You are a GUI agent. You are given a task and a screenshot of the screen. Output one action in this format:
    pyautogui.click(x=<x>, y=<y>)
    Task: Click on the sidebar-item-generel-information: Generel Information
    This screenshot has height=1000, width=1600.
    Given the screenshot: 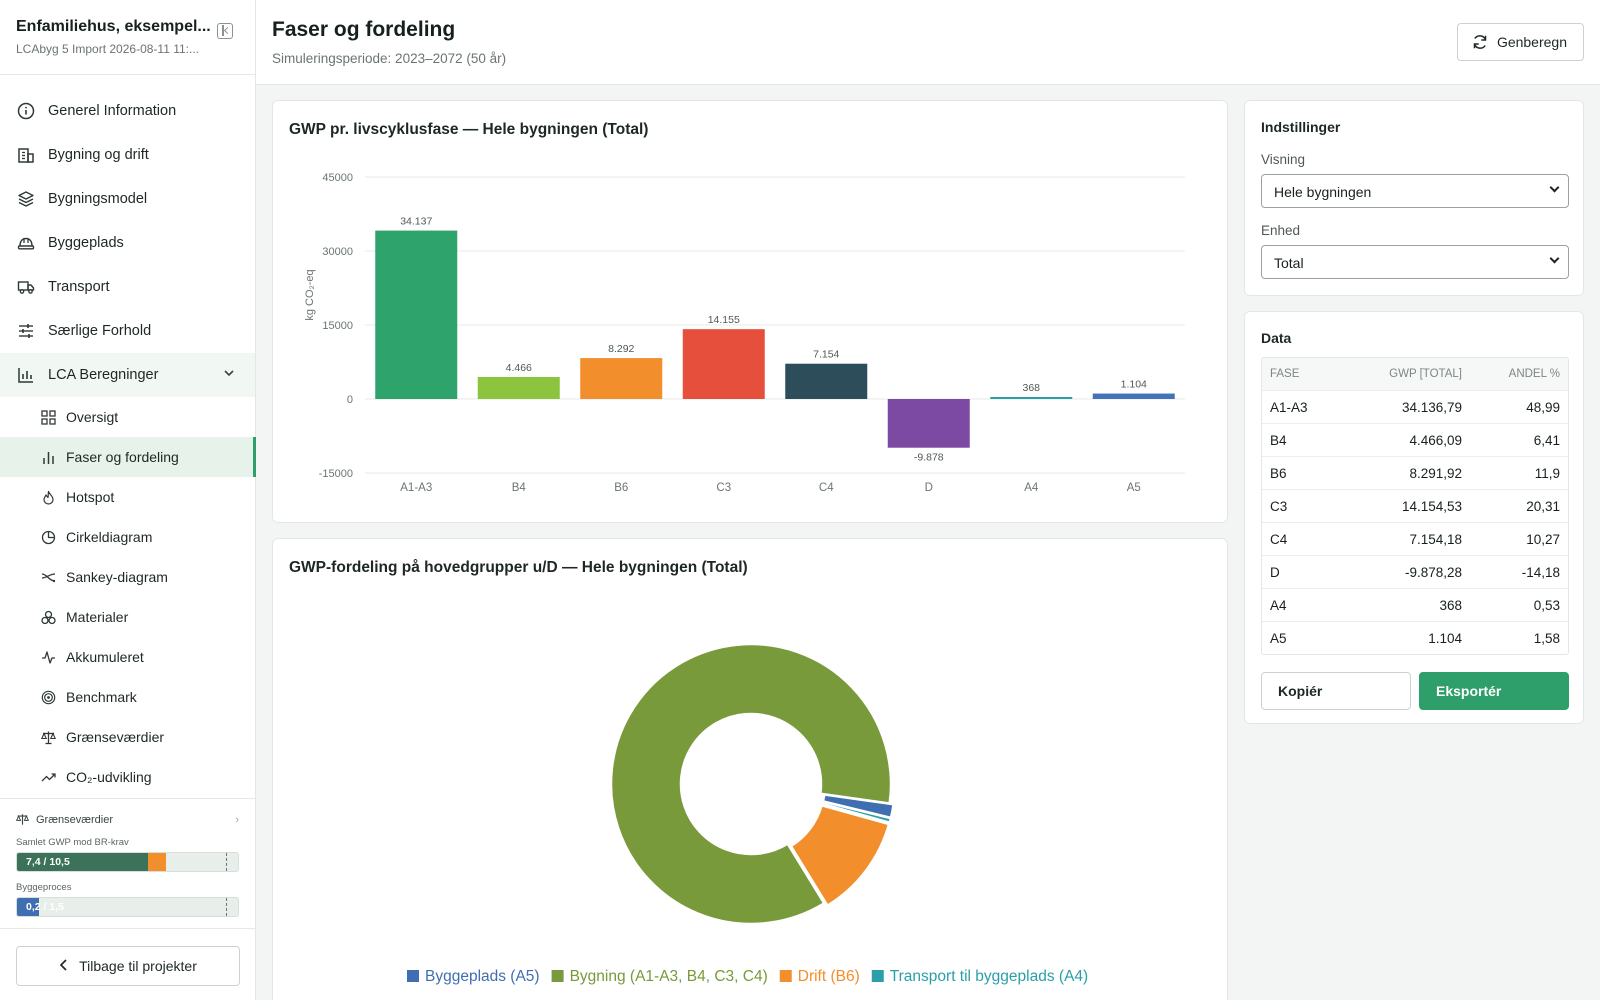 What is the action you would take?
    pyautogui.click(x=127, y=111)
    